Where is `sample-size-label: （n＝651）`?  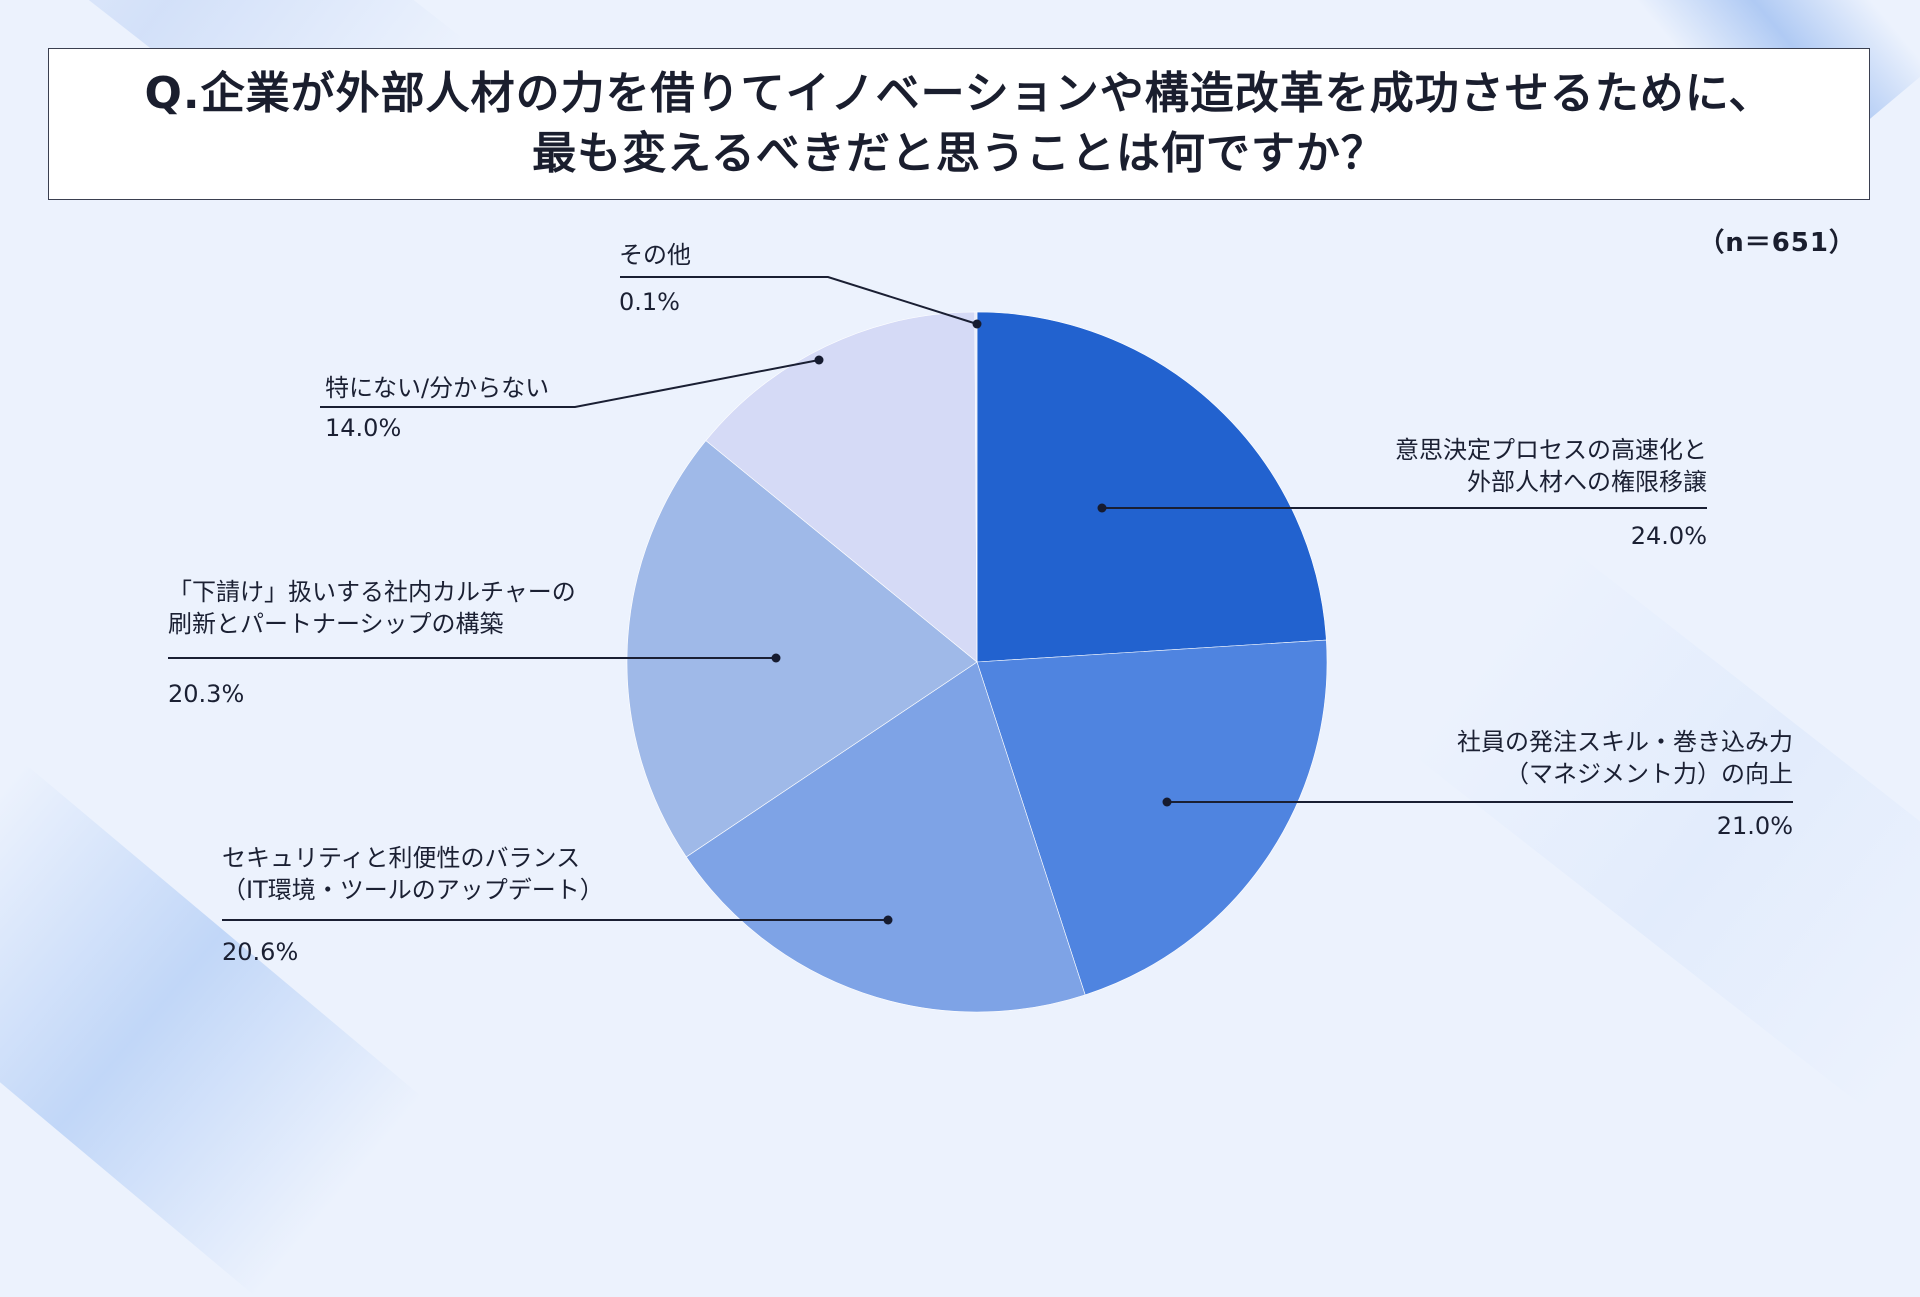 sample-size-label: （n＝651） is located at coordinates (1777, 243).